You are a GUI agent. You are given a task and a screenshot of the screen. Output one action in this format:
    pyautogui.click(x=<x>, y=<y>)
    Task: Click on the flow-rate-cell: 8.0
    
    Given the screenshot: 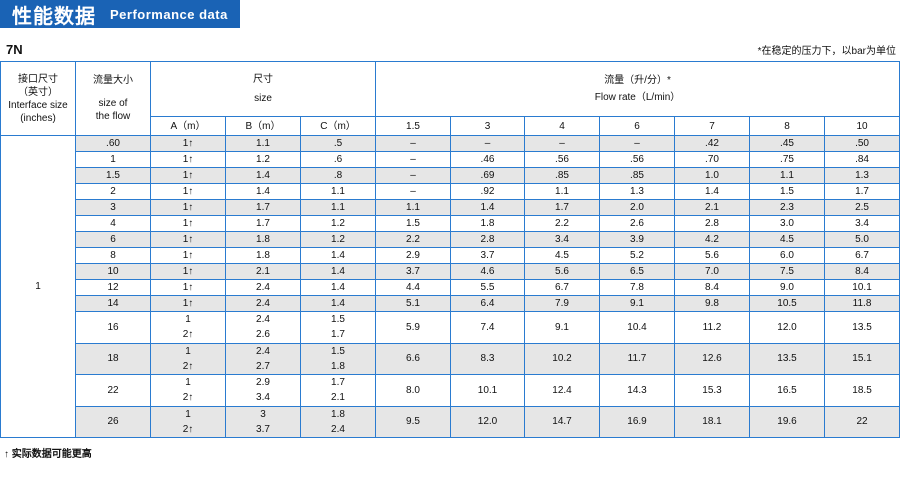 What is the action you would take?
    pyautogui.click(x=413, y=390)
    